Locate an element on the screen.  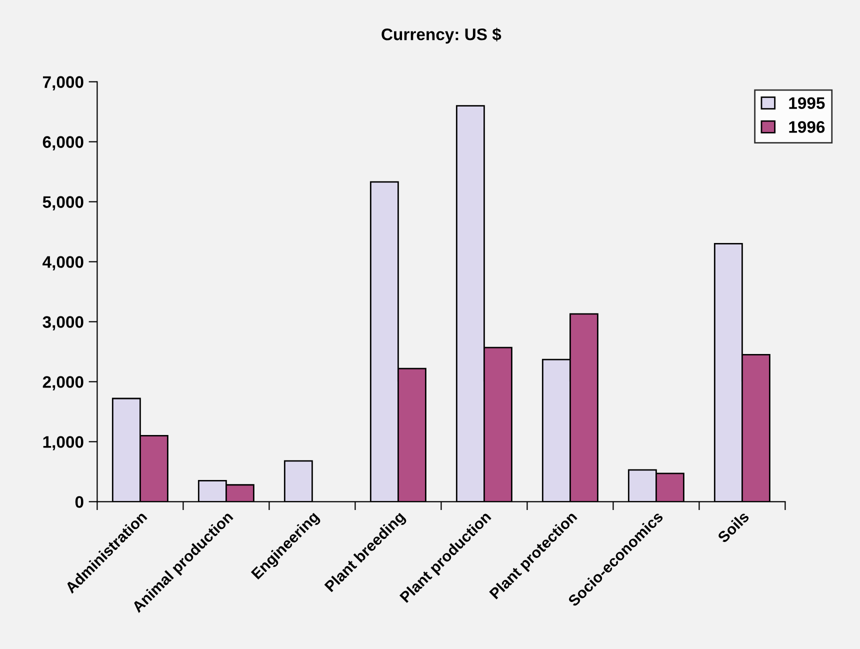
y-tick-label: 2,000 is located at coordinates (63, 383).